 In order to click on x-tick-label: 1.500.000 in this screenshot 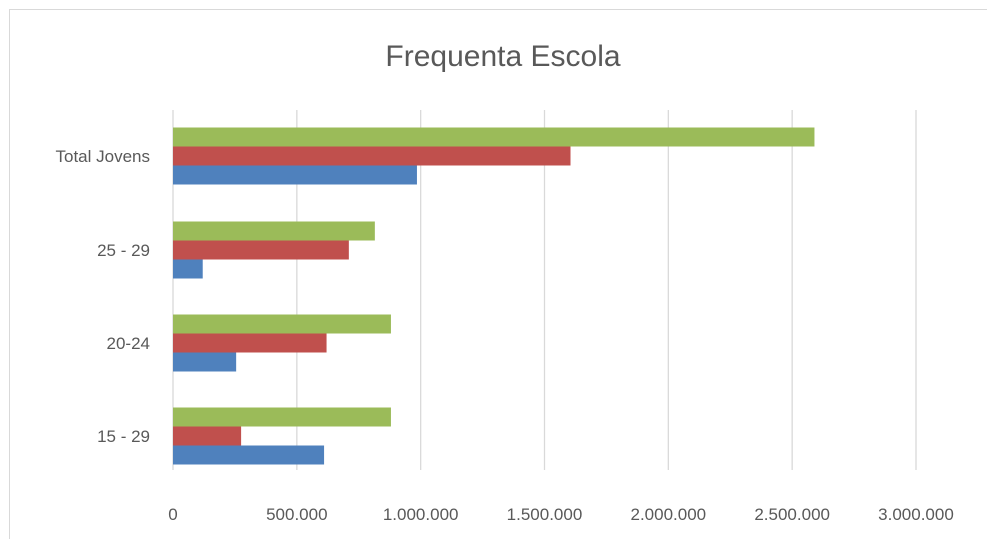, I will do `click(545, 514)`.